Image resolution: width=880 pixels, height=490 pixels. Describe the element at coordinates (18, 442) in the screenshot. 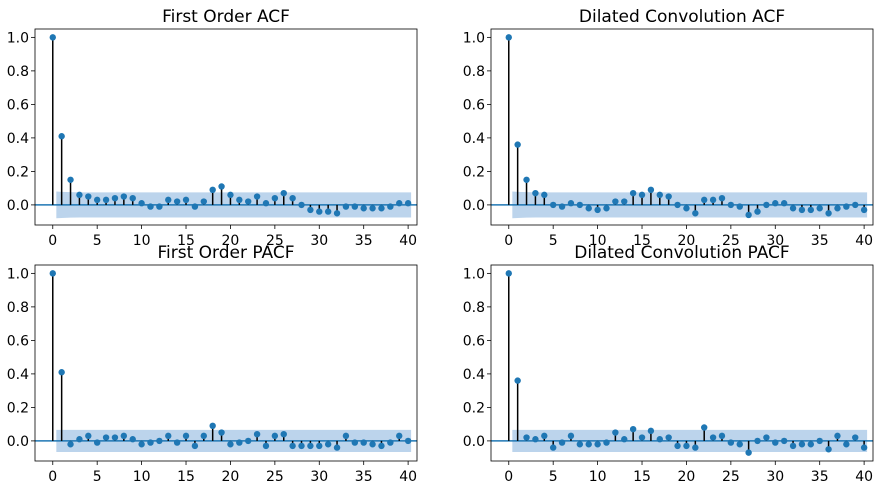

I see `first-order-pacf-y-tick-label: 0.0` at that location.